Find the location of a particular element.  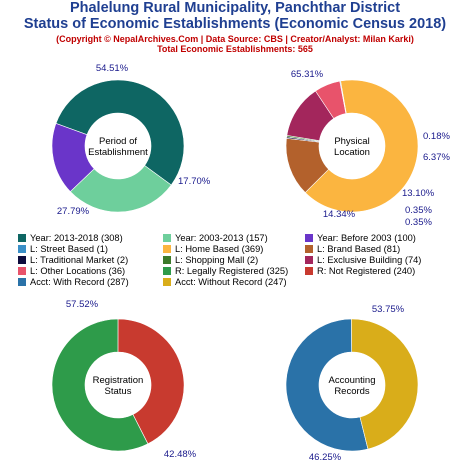

slice-pct-label-year-2003-2013: 27.79% is located at coordinates (73, 211).